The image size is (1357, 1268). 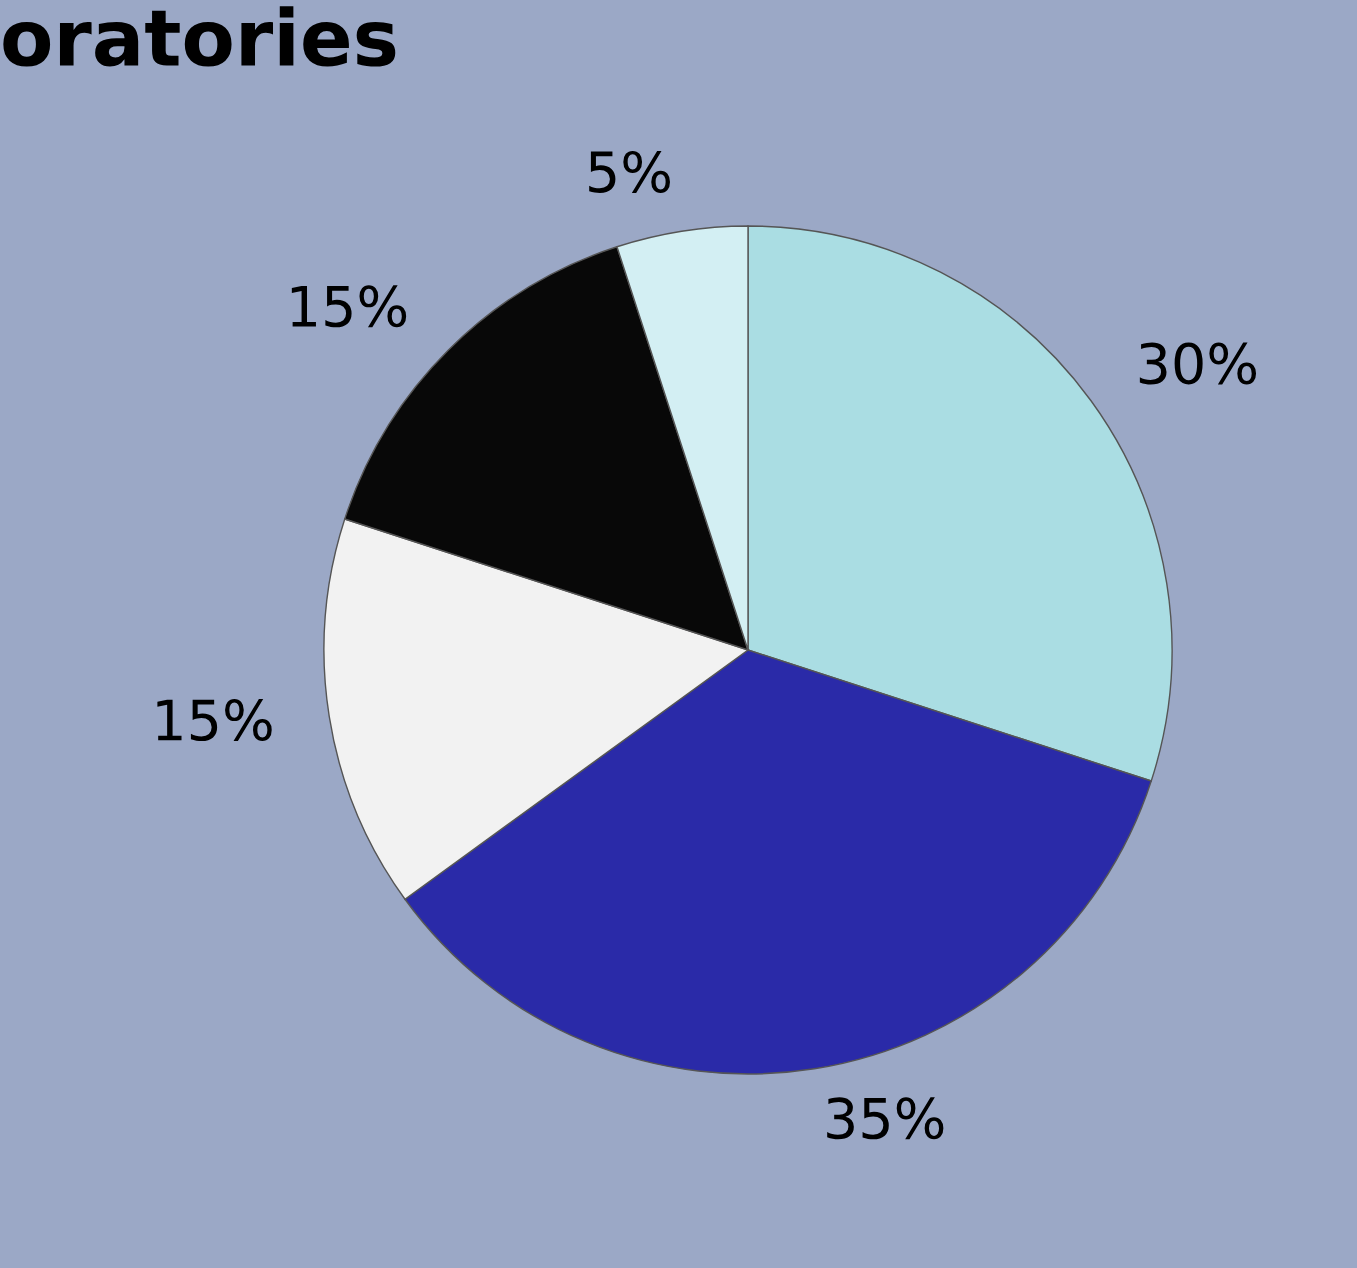 I want to click on data-label: 30%, so click(x=1198, y=363).